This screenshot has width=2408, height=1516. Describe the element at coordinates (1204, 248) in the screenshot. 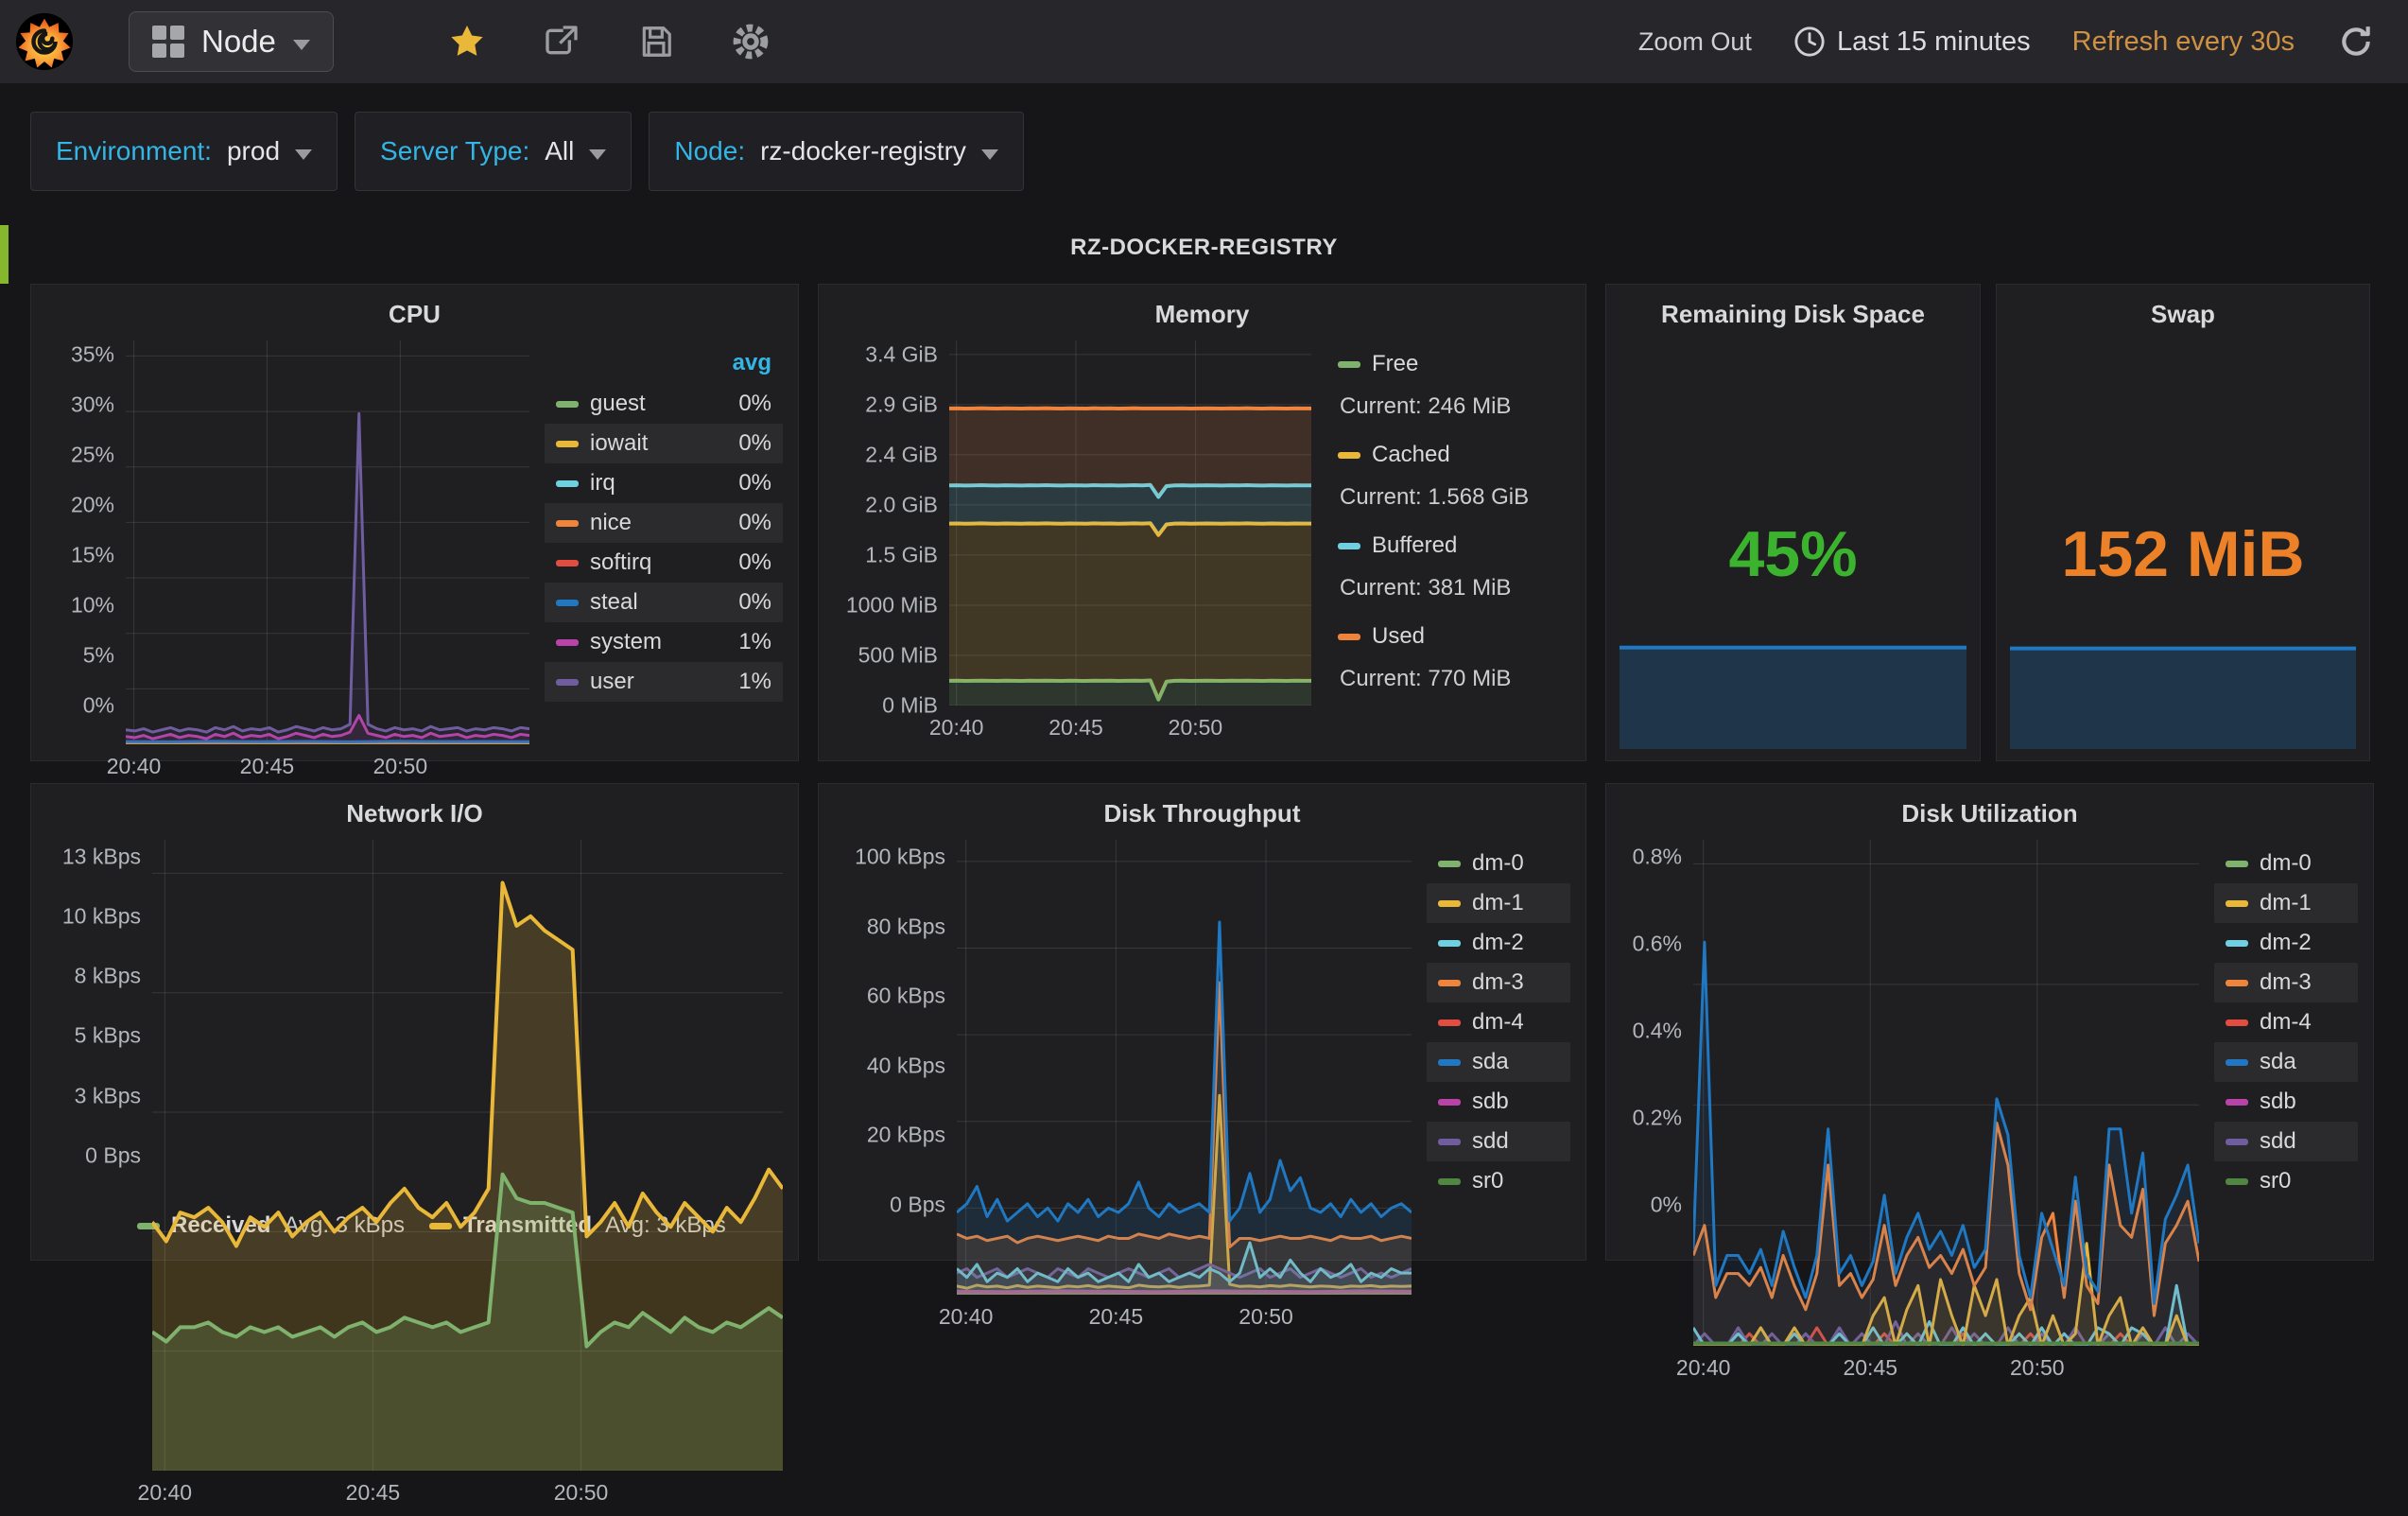

I see `row-title: RZ-DOCKER-REGISTRY` at that location.